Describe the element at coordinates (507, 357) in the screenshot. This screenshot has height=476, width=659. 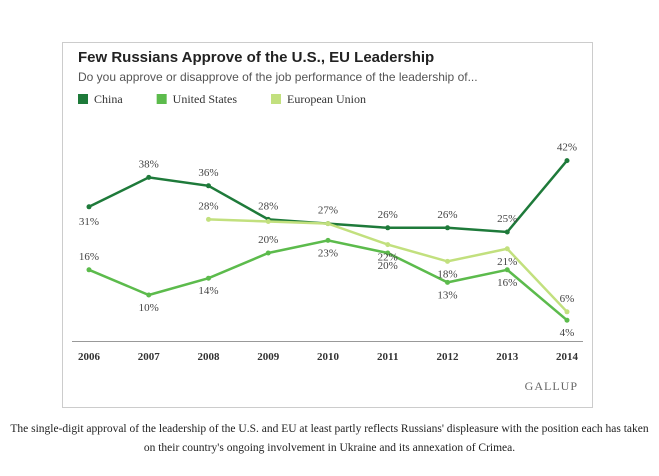
I see `x-tick-label: 2013` at that location.